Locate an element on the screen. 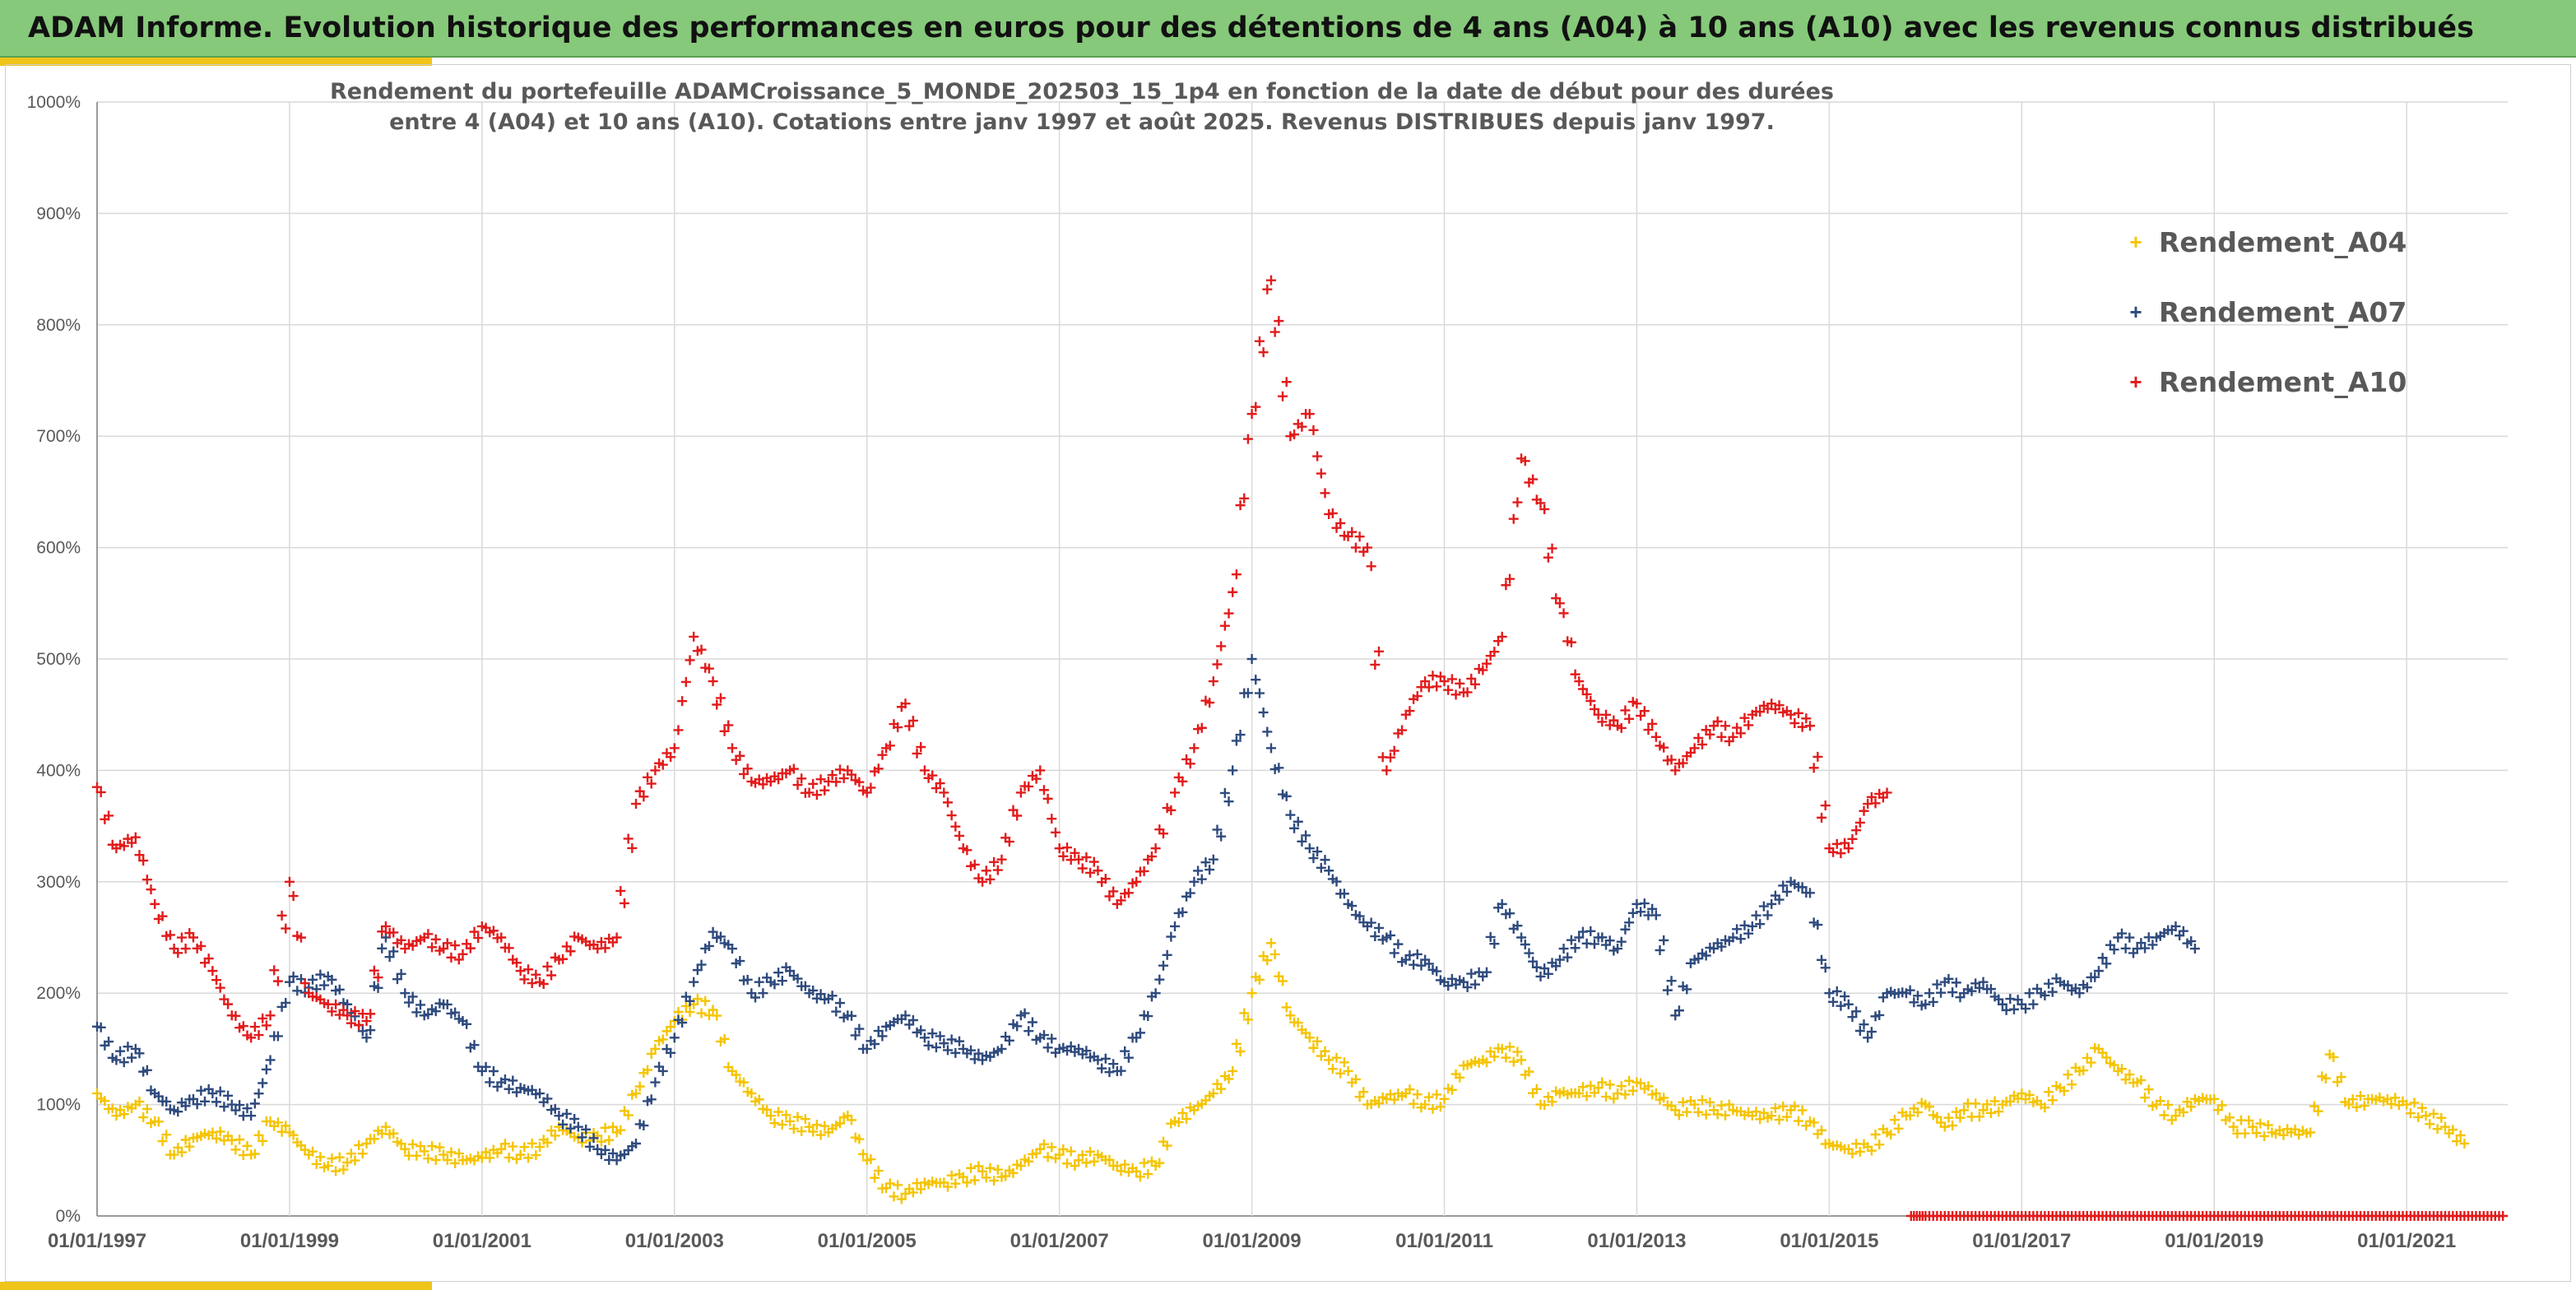  x-tick-label: 01/01/2015 is located at coordinates (1829, 1241).